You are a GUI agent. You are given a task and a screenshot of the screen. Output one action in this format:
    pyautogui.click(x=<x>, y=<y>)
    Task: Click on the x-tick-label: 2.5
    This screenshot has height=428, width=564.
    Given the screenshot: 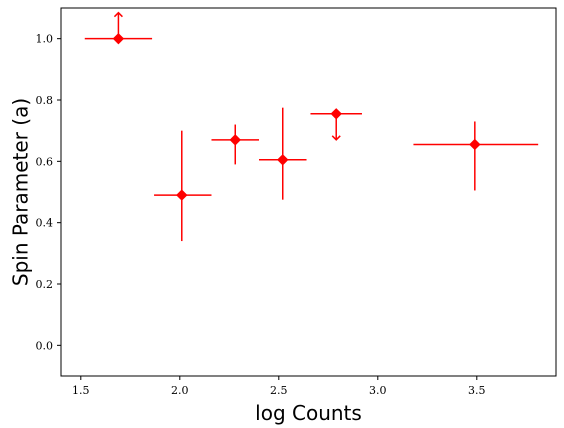 What is the action you would take?
    pyautogui.click(x=279, y=390)
    